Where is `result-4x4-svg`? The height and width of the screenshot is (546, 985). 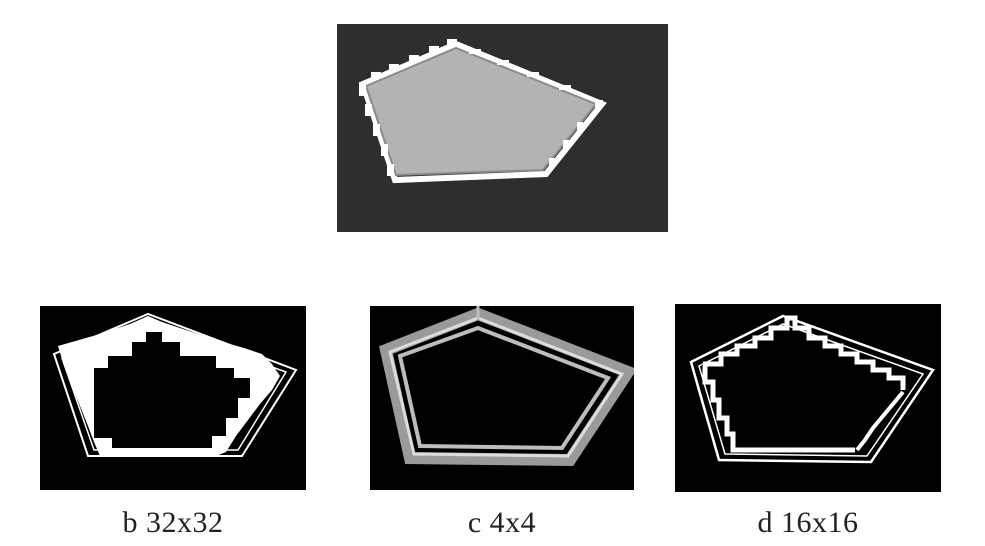 result-4x4-svg is located at coordinates (506, 386).